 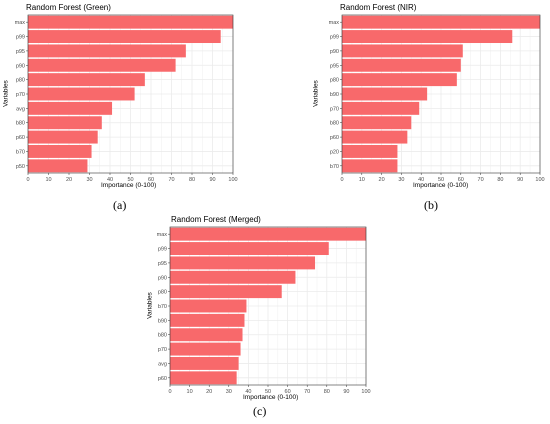 I want to click on chart-title: Random Forest (Merged), so click(x=216, y=219).